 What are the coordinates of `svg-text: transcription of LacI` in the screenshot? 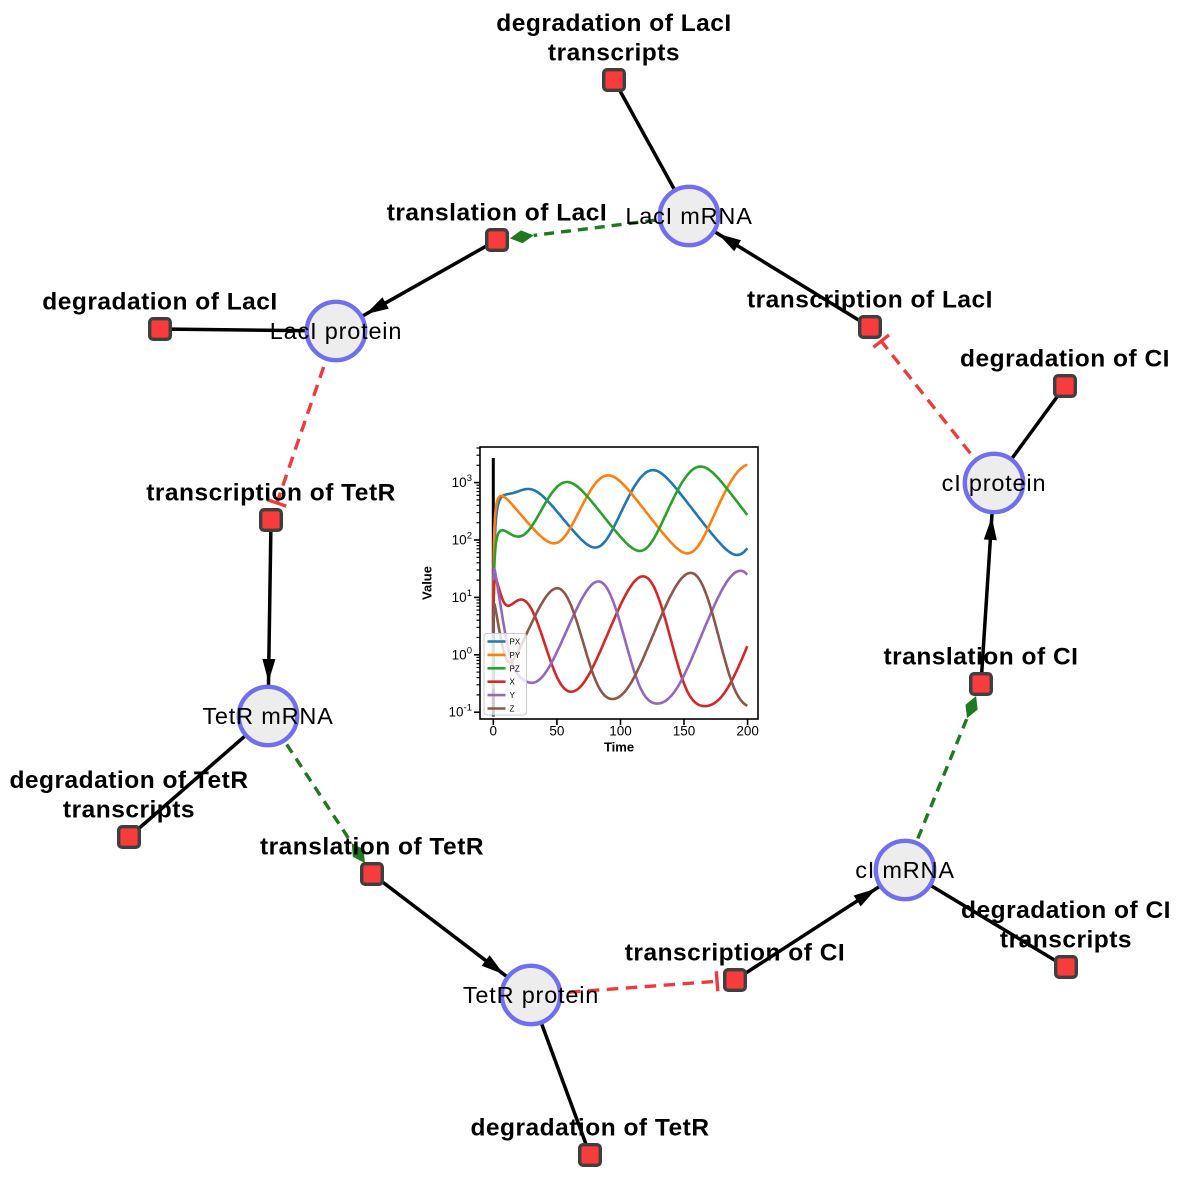 It's located at (870, 300).